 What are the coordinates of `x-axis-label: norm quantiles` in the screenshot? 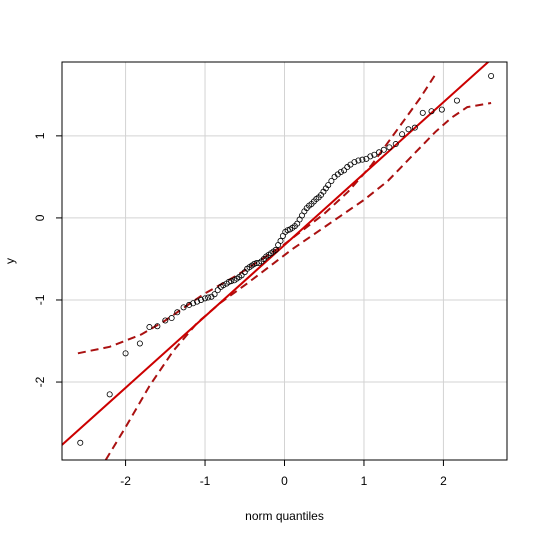 It's located at (284, 516).